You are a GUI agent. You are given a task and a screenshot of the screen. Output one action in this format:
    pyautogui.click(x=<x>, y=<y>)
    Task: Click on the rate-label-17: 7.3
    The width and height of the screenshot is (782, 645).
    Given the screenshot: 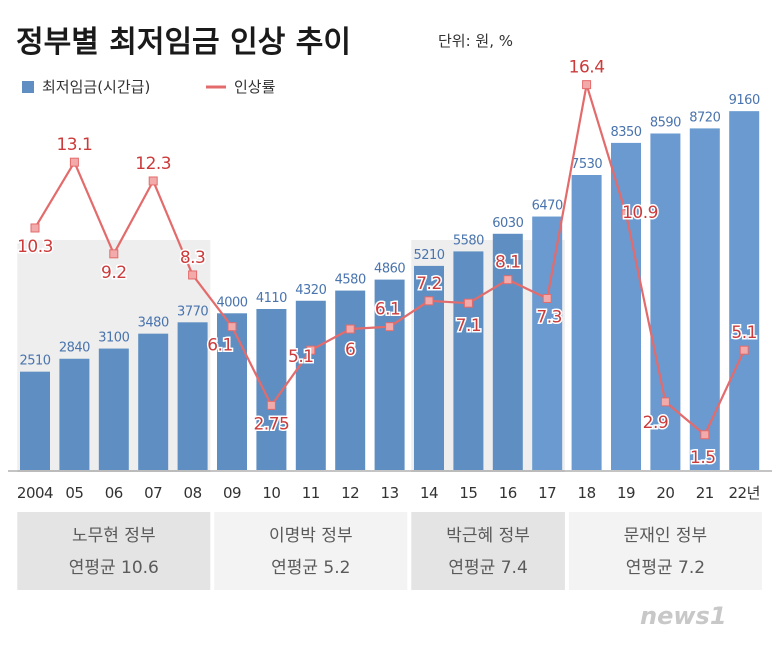 What is the action you would take?
    pyautogui.click(x=549, y=317)
    